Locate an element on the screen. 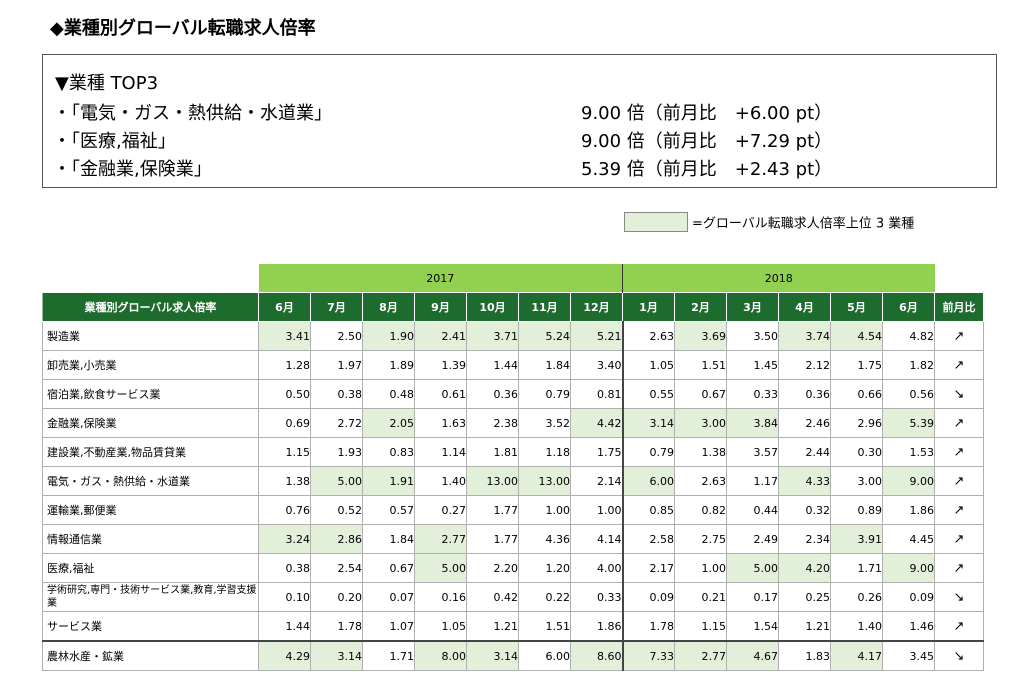  industry-name: 電気・ガス・熱供給・水道業 is located at coordinates (150, 481).